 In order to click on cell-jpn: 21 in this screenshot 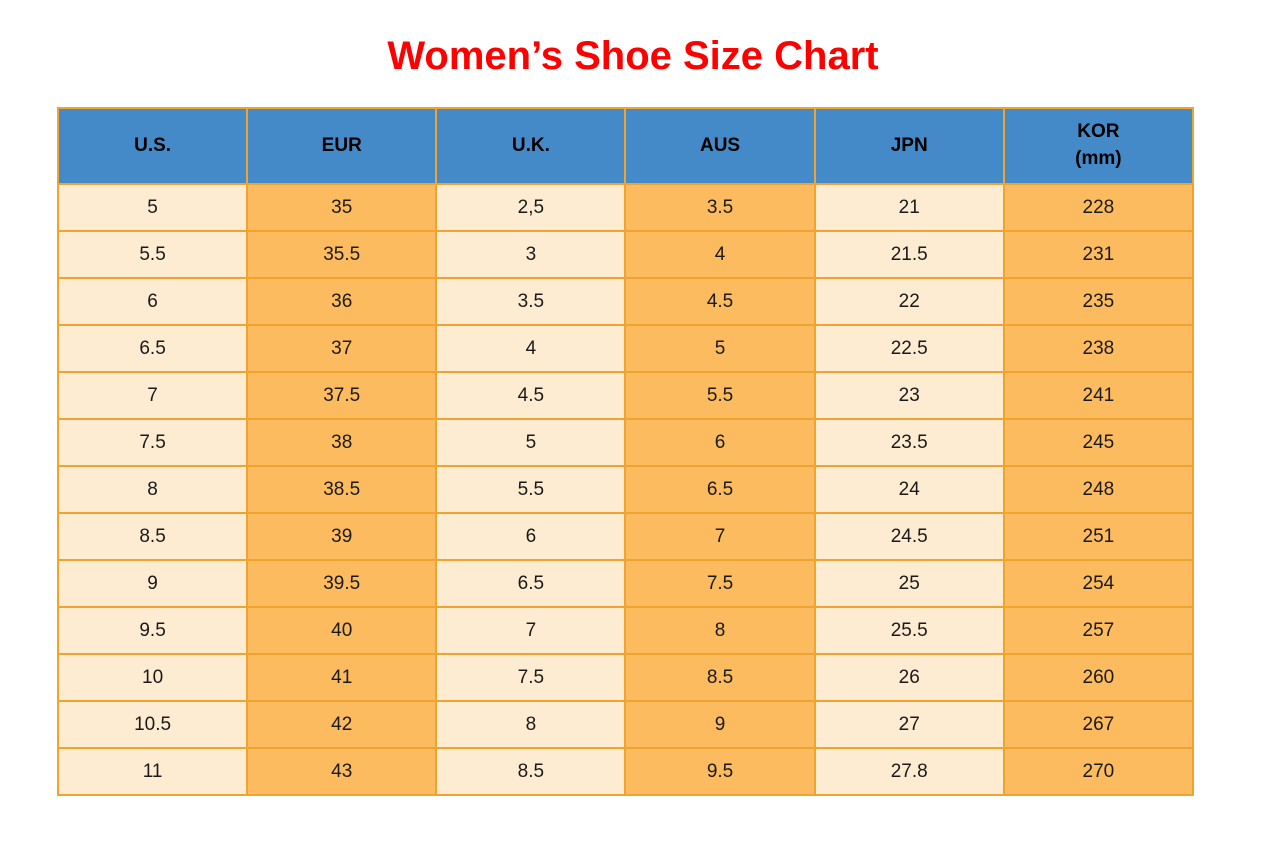, I will do `click(909, 207)`.